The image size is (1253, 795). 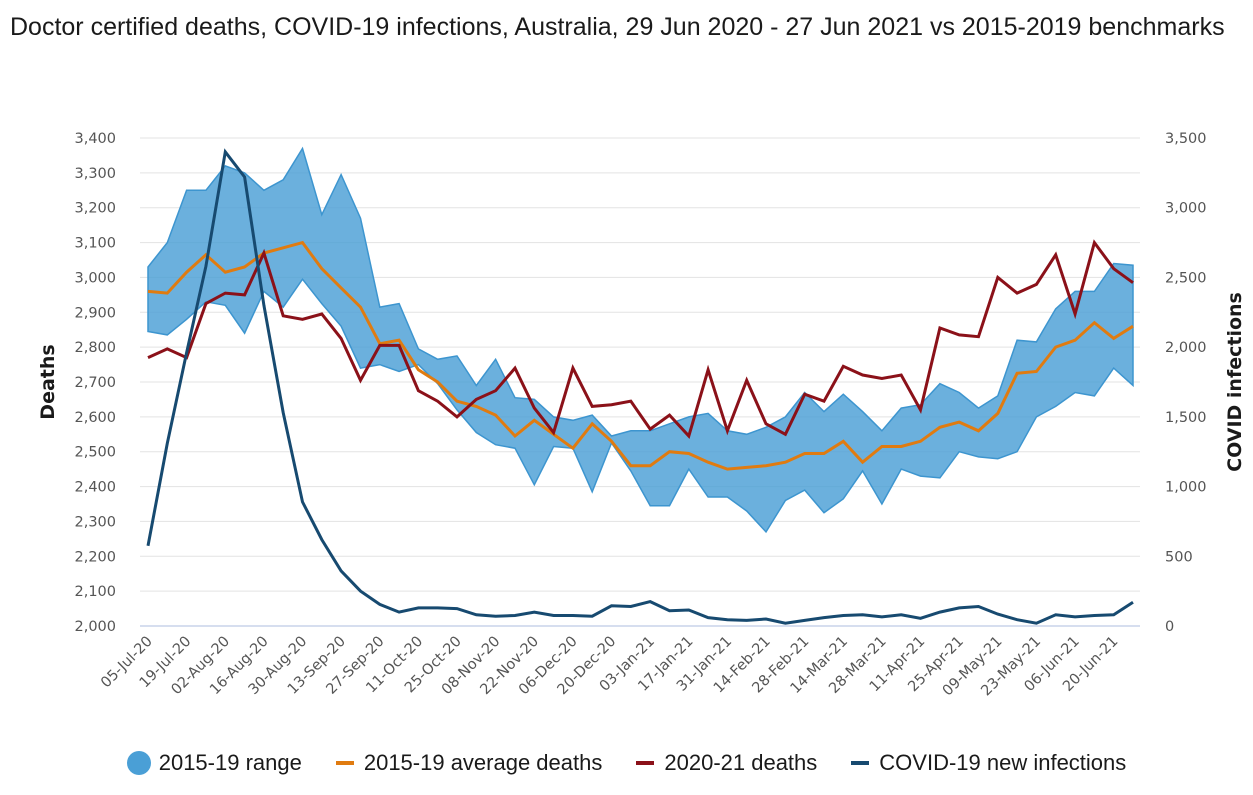 I want to click on range-swatch-icon, so click(x=138, y=763).